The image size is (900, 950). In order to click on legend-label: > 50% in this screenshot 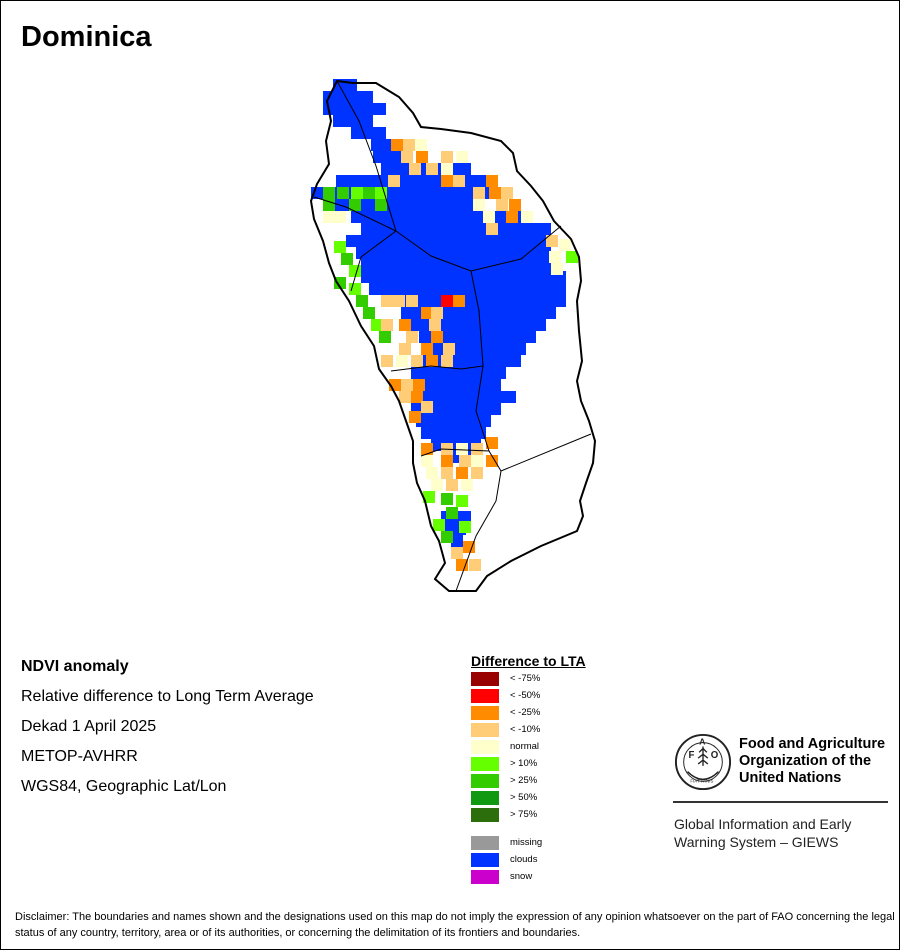, I will do `click(524, 797)`.